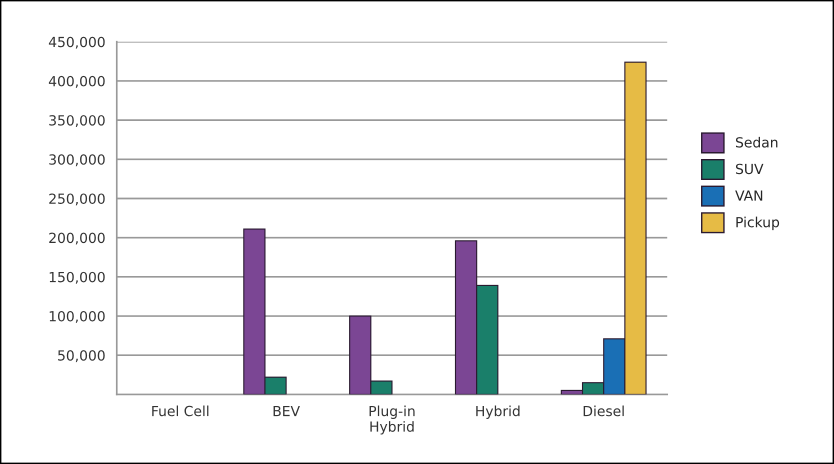 This screenshot has width=834, height=464. Describe the element at coordinates (81, 356) in the screenshot. I see `y-tick-label: 50,000` at that location.